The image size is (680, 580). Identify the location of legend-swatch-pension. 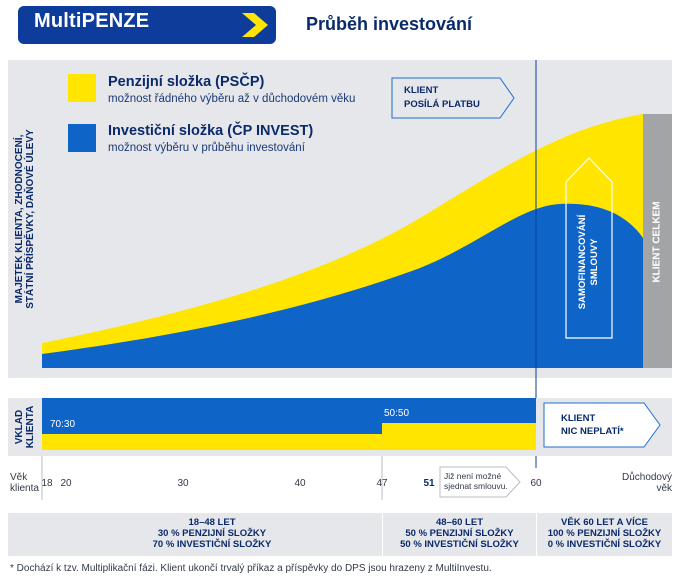
(82, 88).